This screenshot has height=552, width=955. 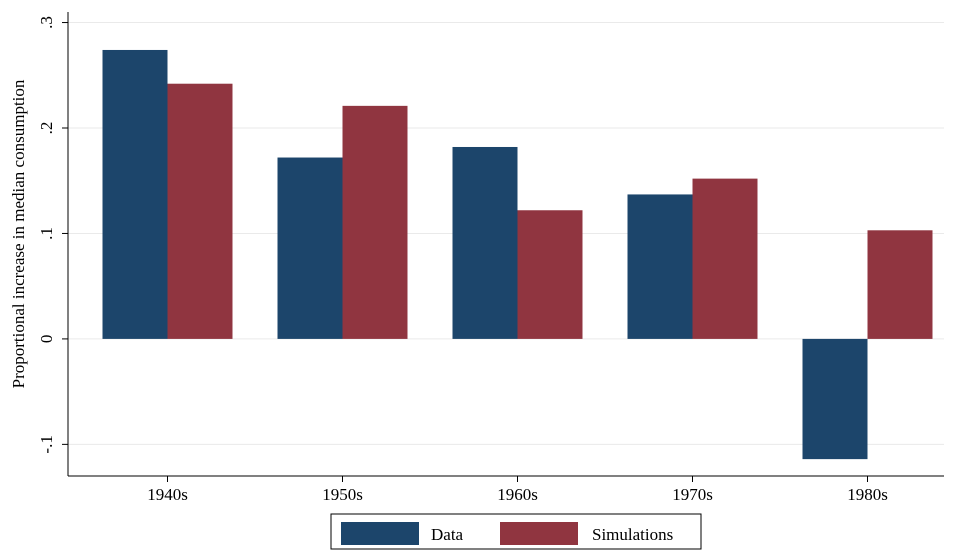 What do you see at coordinates (632, 534) in the screenshot?
I see `legend-label-simulations: Simulations` at bounding box center [632, 534].